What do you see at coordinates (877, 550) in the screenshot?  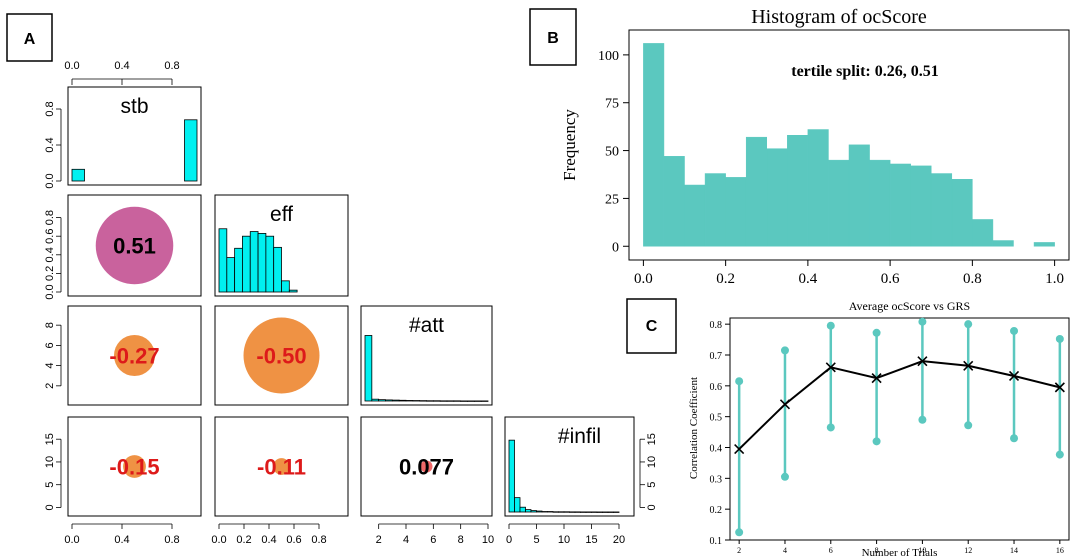 I see `lineplot-x-tick-label: 8` at bounding box center [877, 550].